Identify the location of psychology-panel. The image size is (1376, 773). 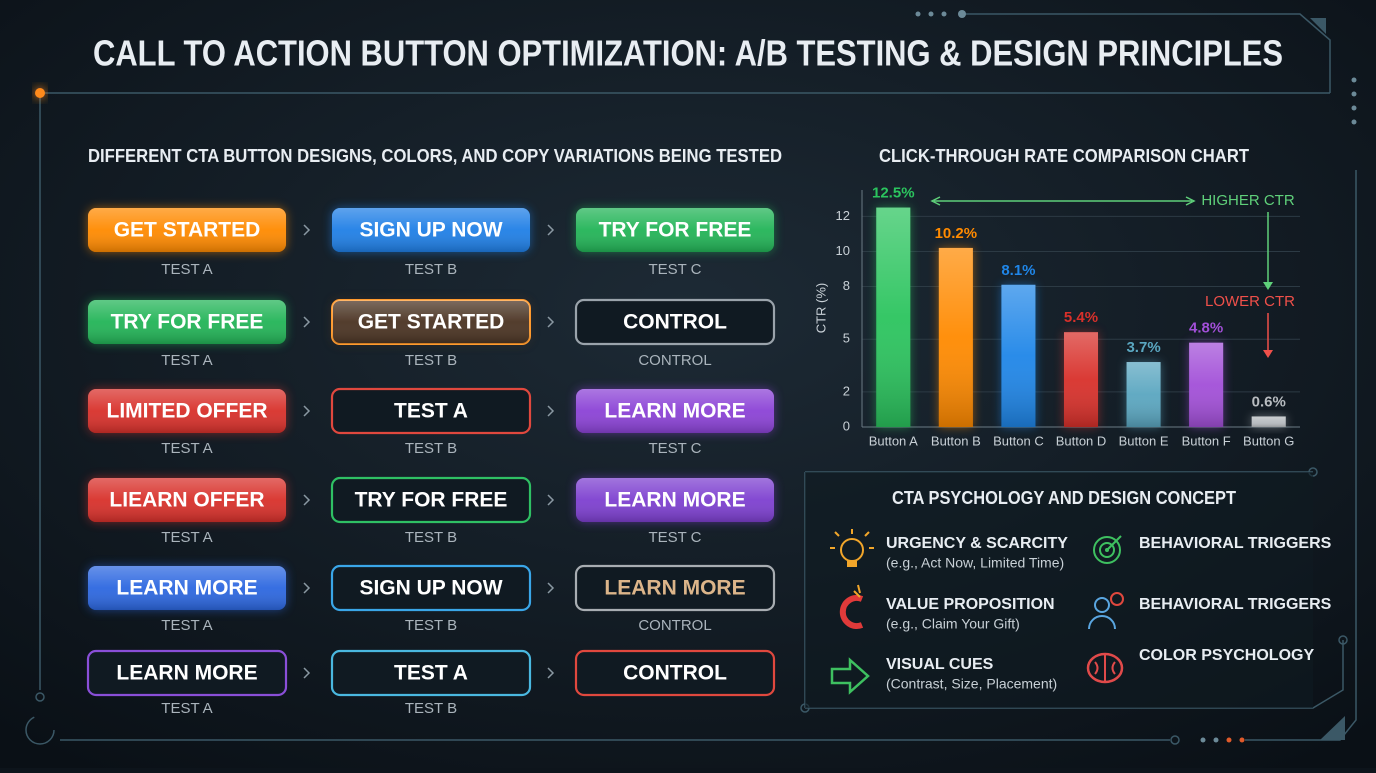
(1059, 590).